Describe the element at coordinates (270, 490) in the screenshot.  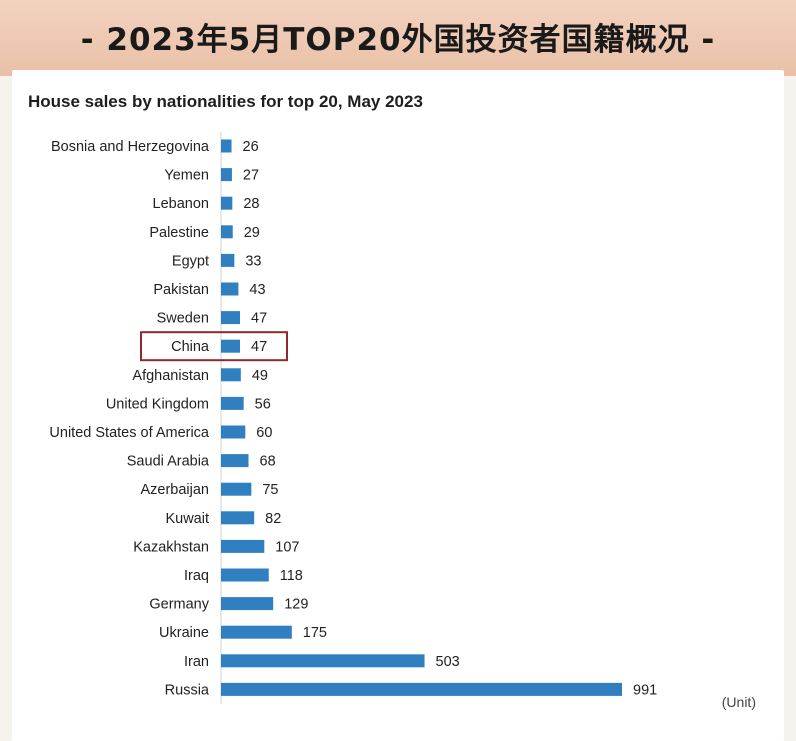
I see `value-label: 75` at that location.